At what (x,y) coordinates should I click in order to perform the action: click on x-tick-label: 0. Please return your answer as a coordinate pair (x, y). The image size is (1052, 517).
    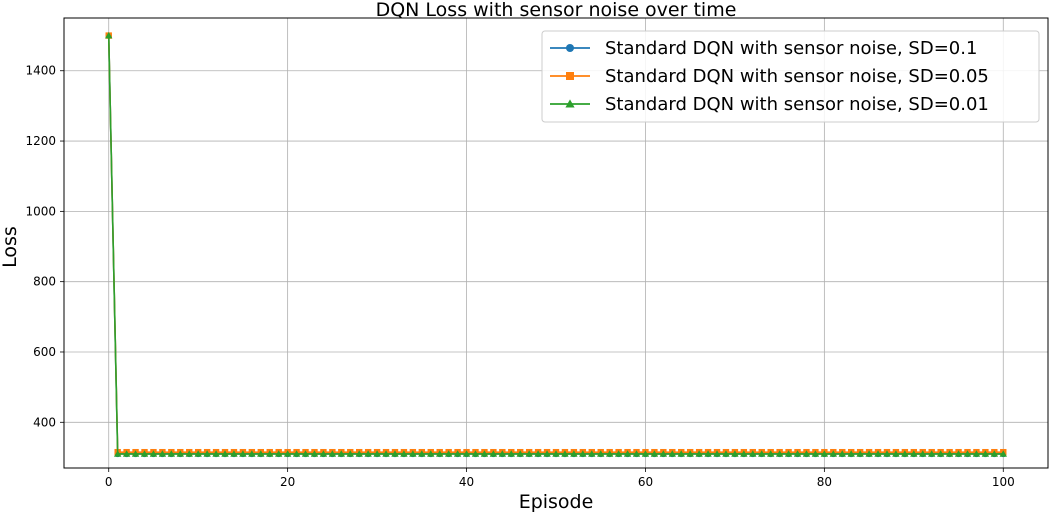
    Looking at the image, I should click on (109, 482).